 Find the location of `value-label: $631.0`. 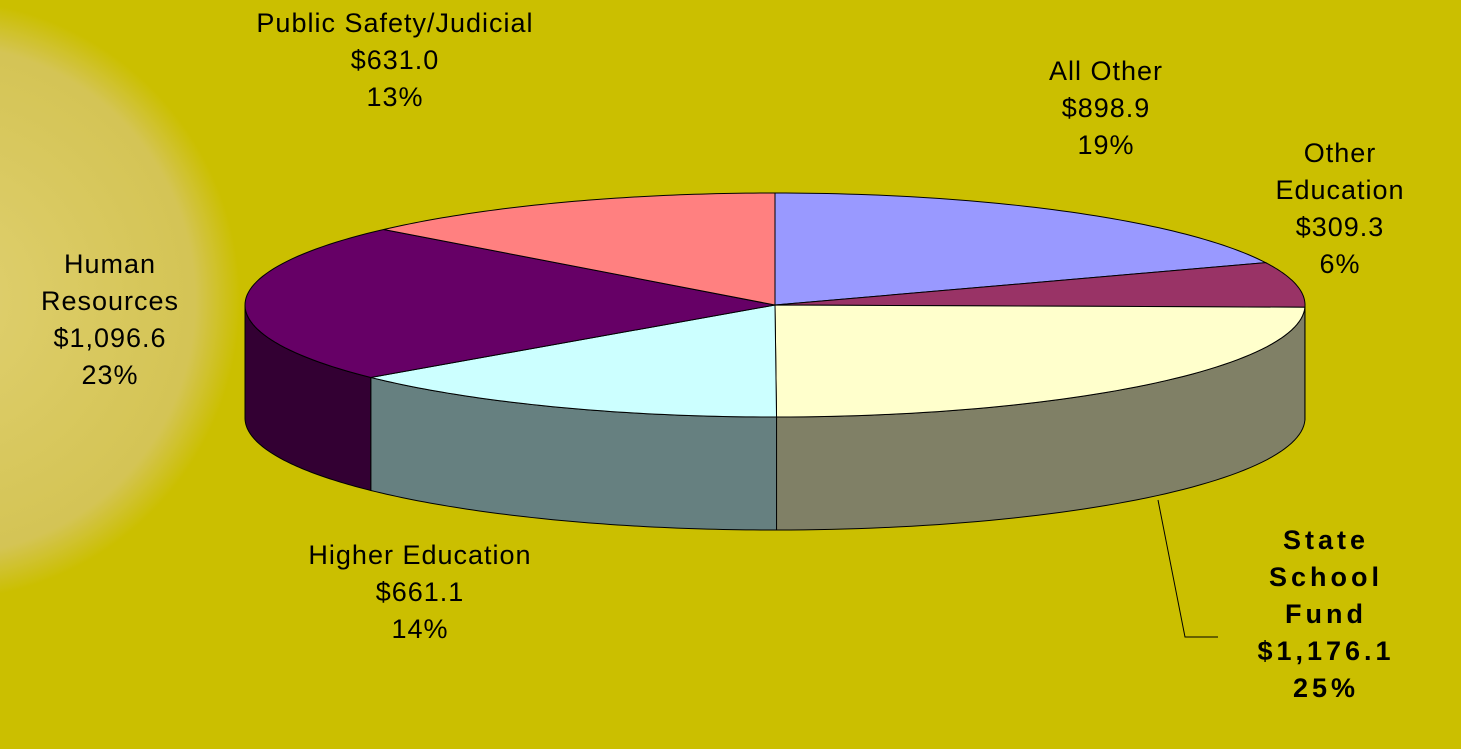

value-label: $631.0 is located at coordinates (395, 60).